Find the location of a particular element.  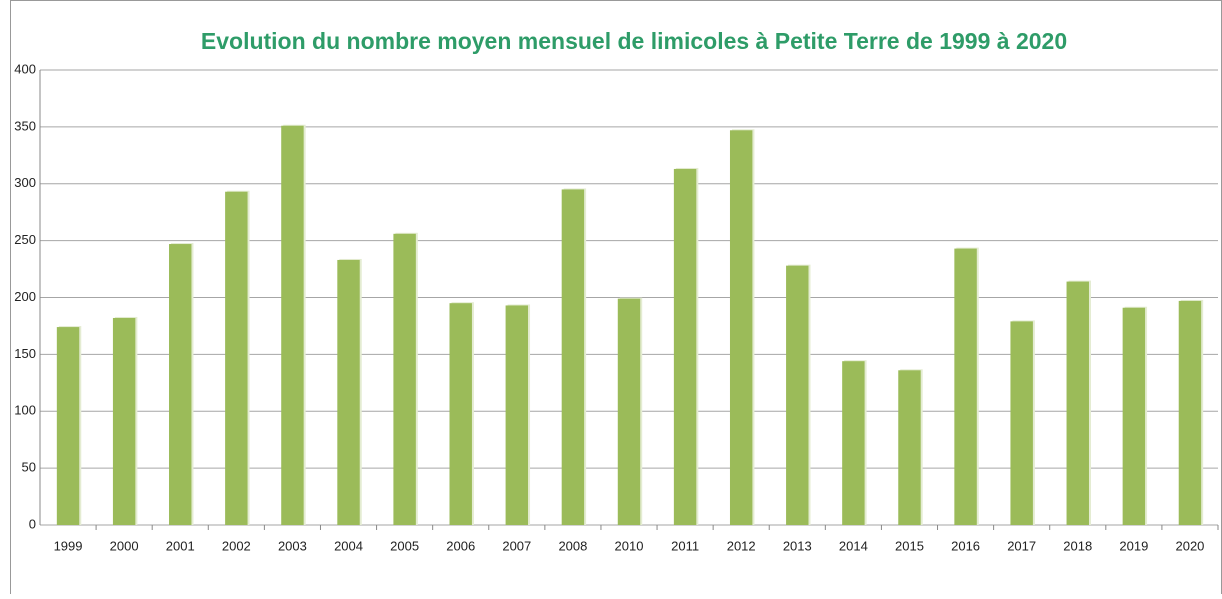

x-tick-label: 2019 is located at coordinates (1133, 545).